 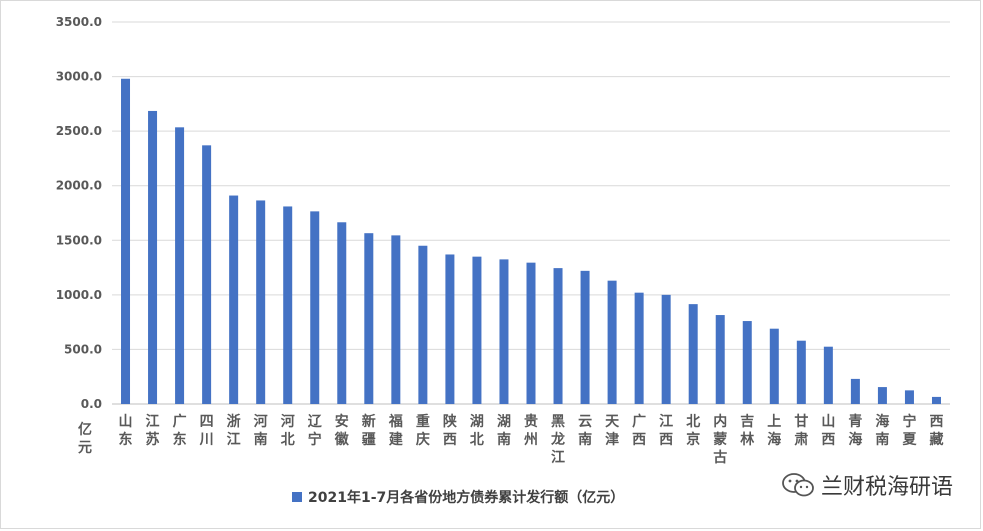 I want to click on x-tick-label: 湖南, so click(x=504, y=431).